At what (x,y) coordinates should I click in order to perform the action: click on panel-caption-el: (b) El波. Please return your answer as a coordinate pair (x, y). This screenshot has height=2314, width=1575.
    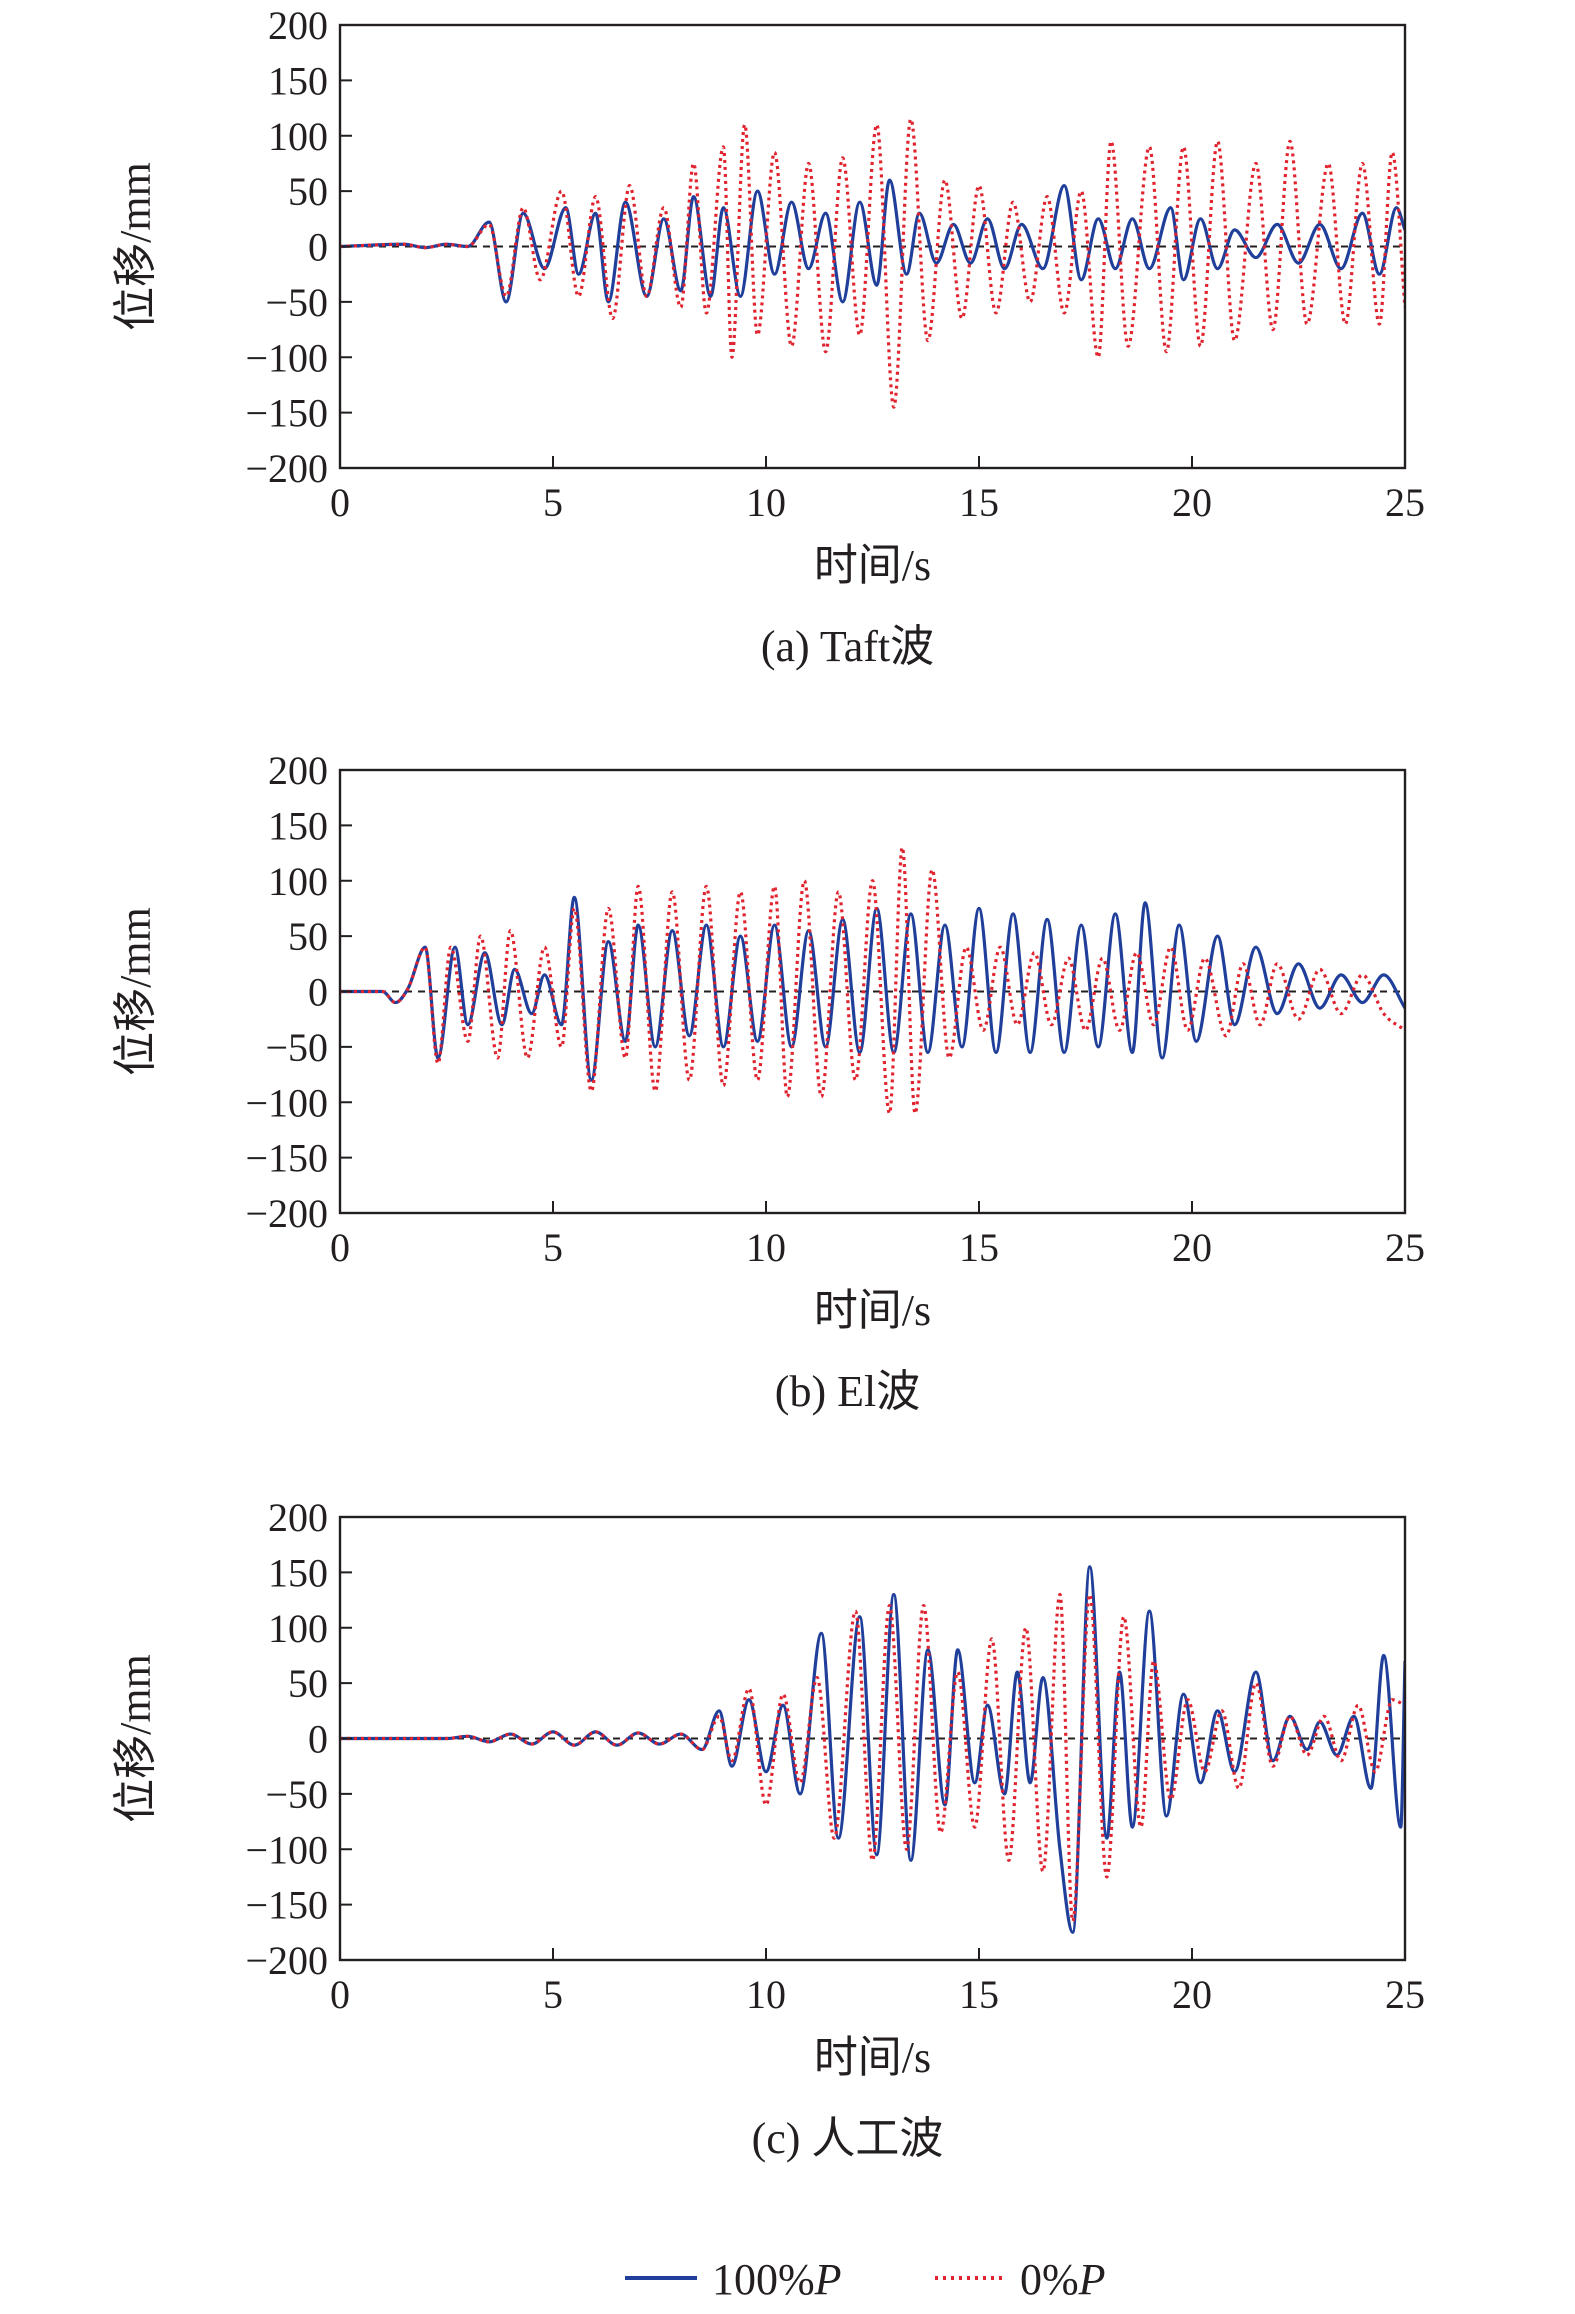
    Looking at the image, I should click on (847, 1391).